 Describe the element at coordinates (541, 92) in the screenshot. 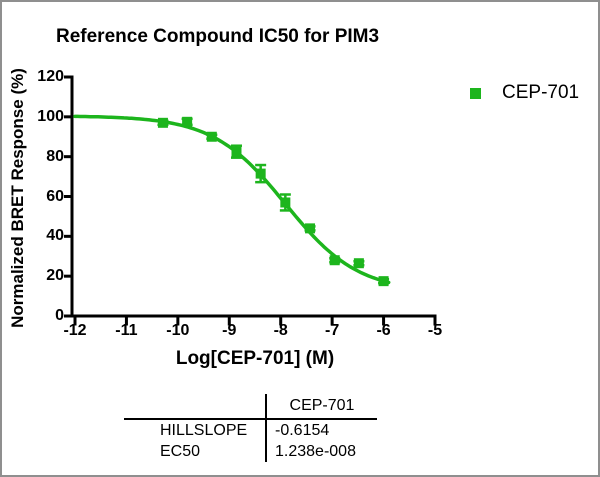

I see `legend-label: CEP-701` at that location.